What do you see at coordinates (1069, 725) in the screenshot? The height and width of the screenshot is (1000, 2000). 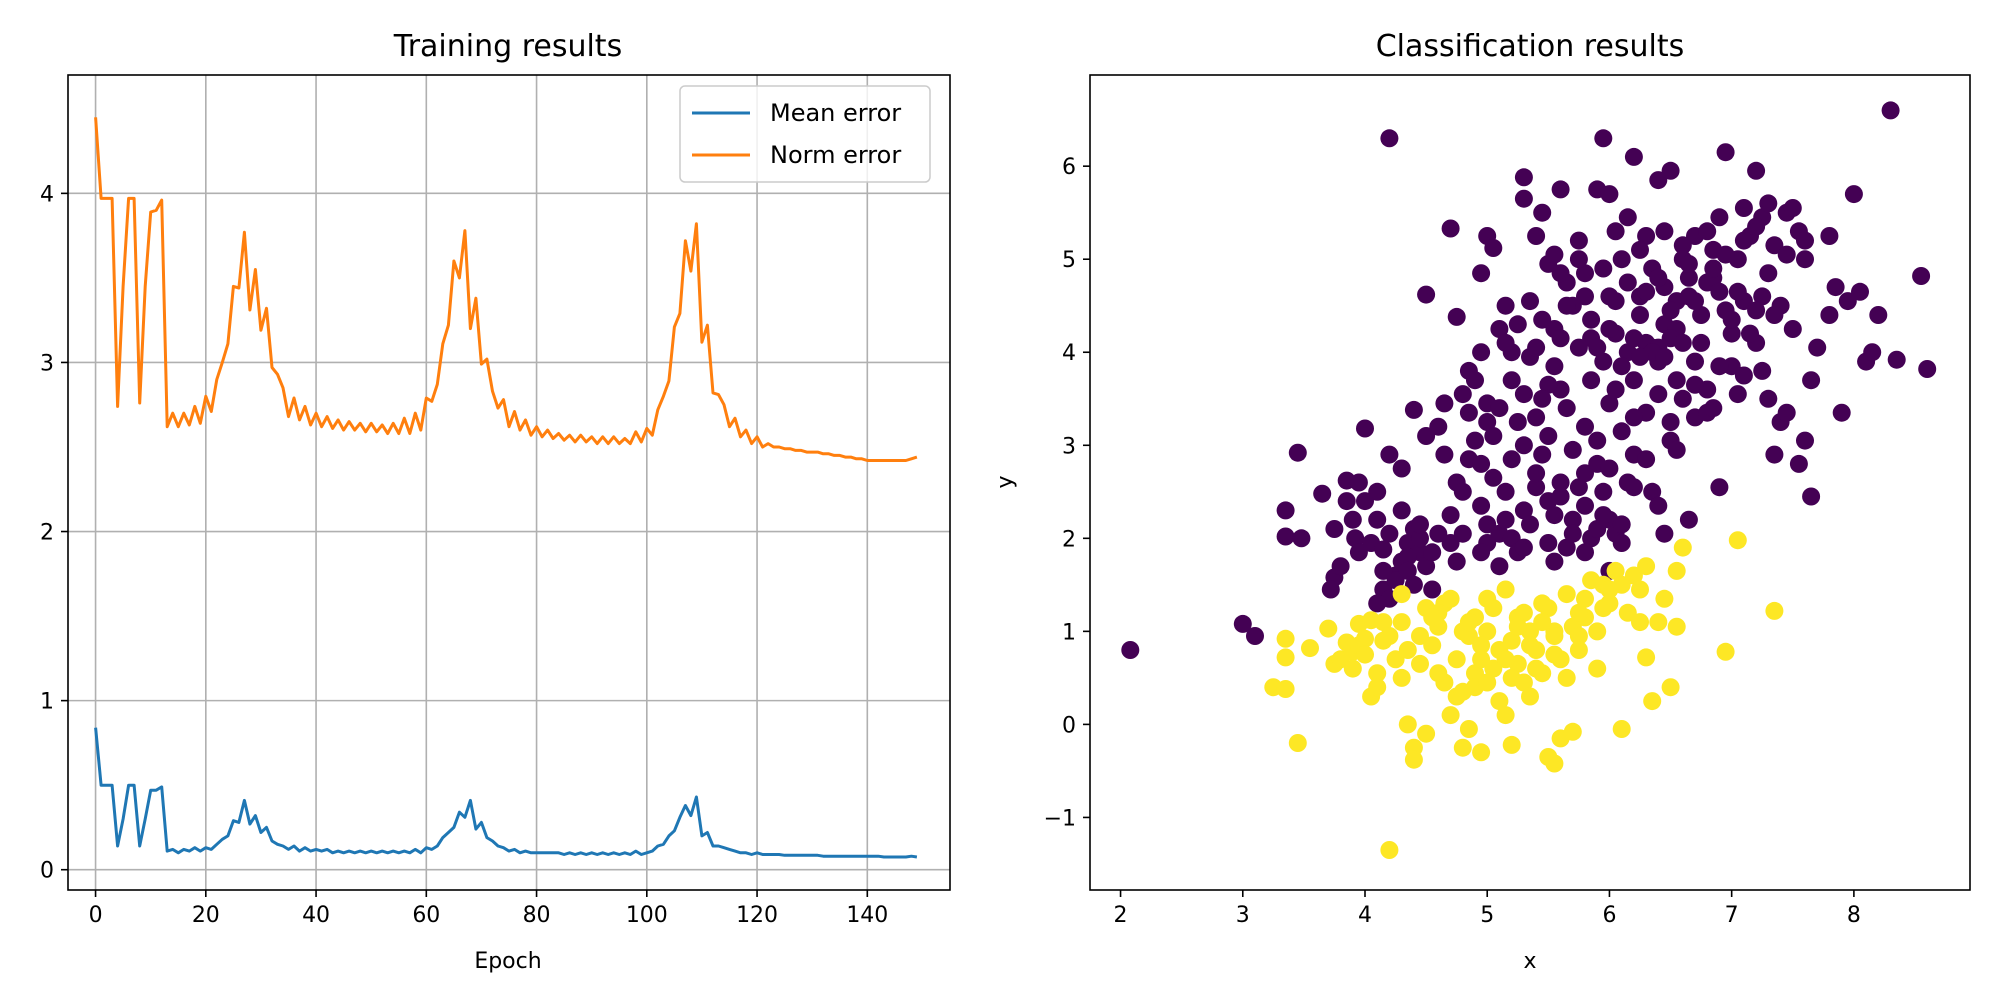 I see `y-tick-label: 0` at bounding box center [1069, 725].